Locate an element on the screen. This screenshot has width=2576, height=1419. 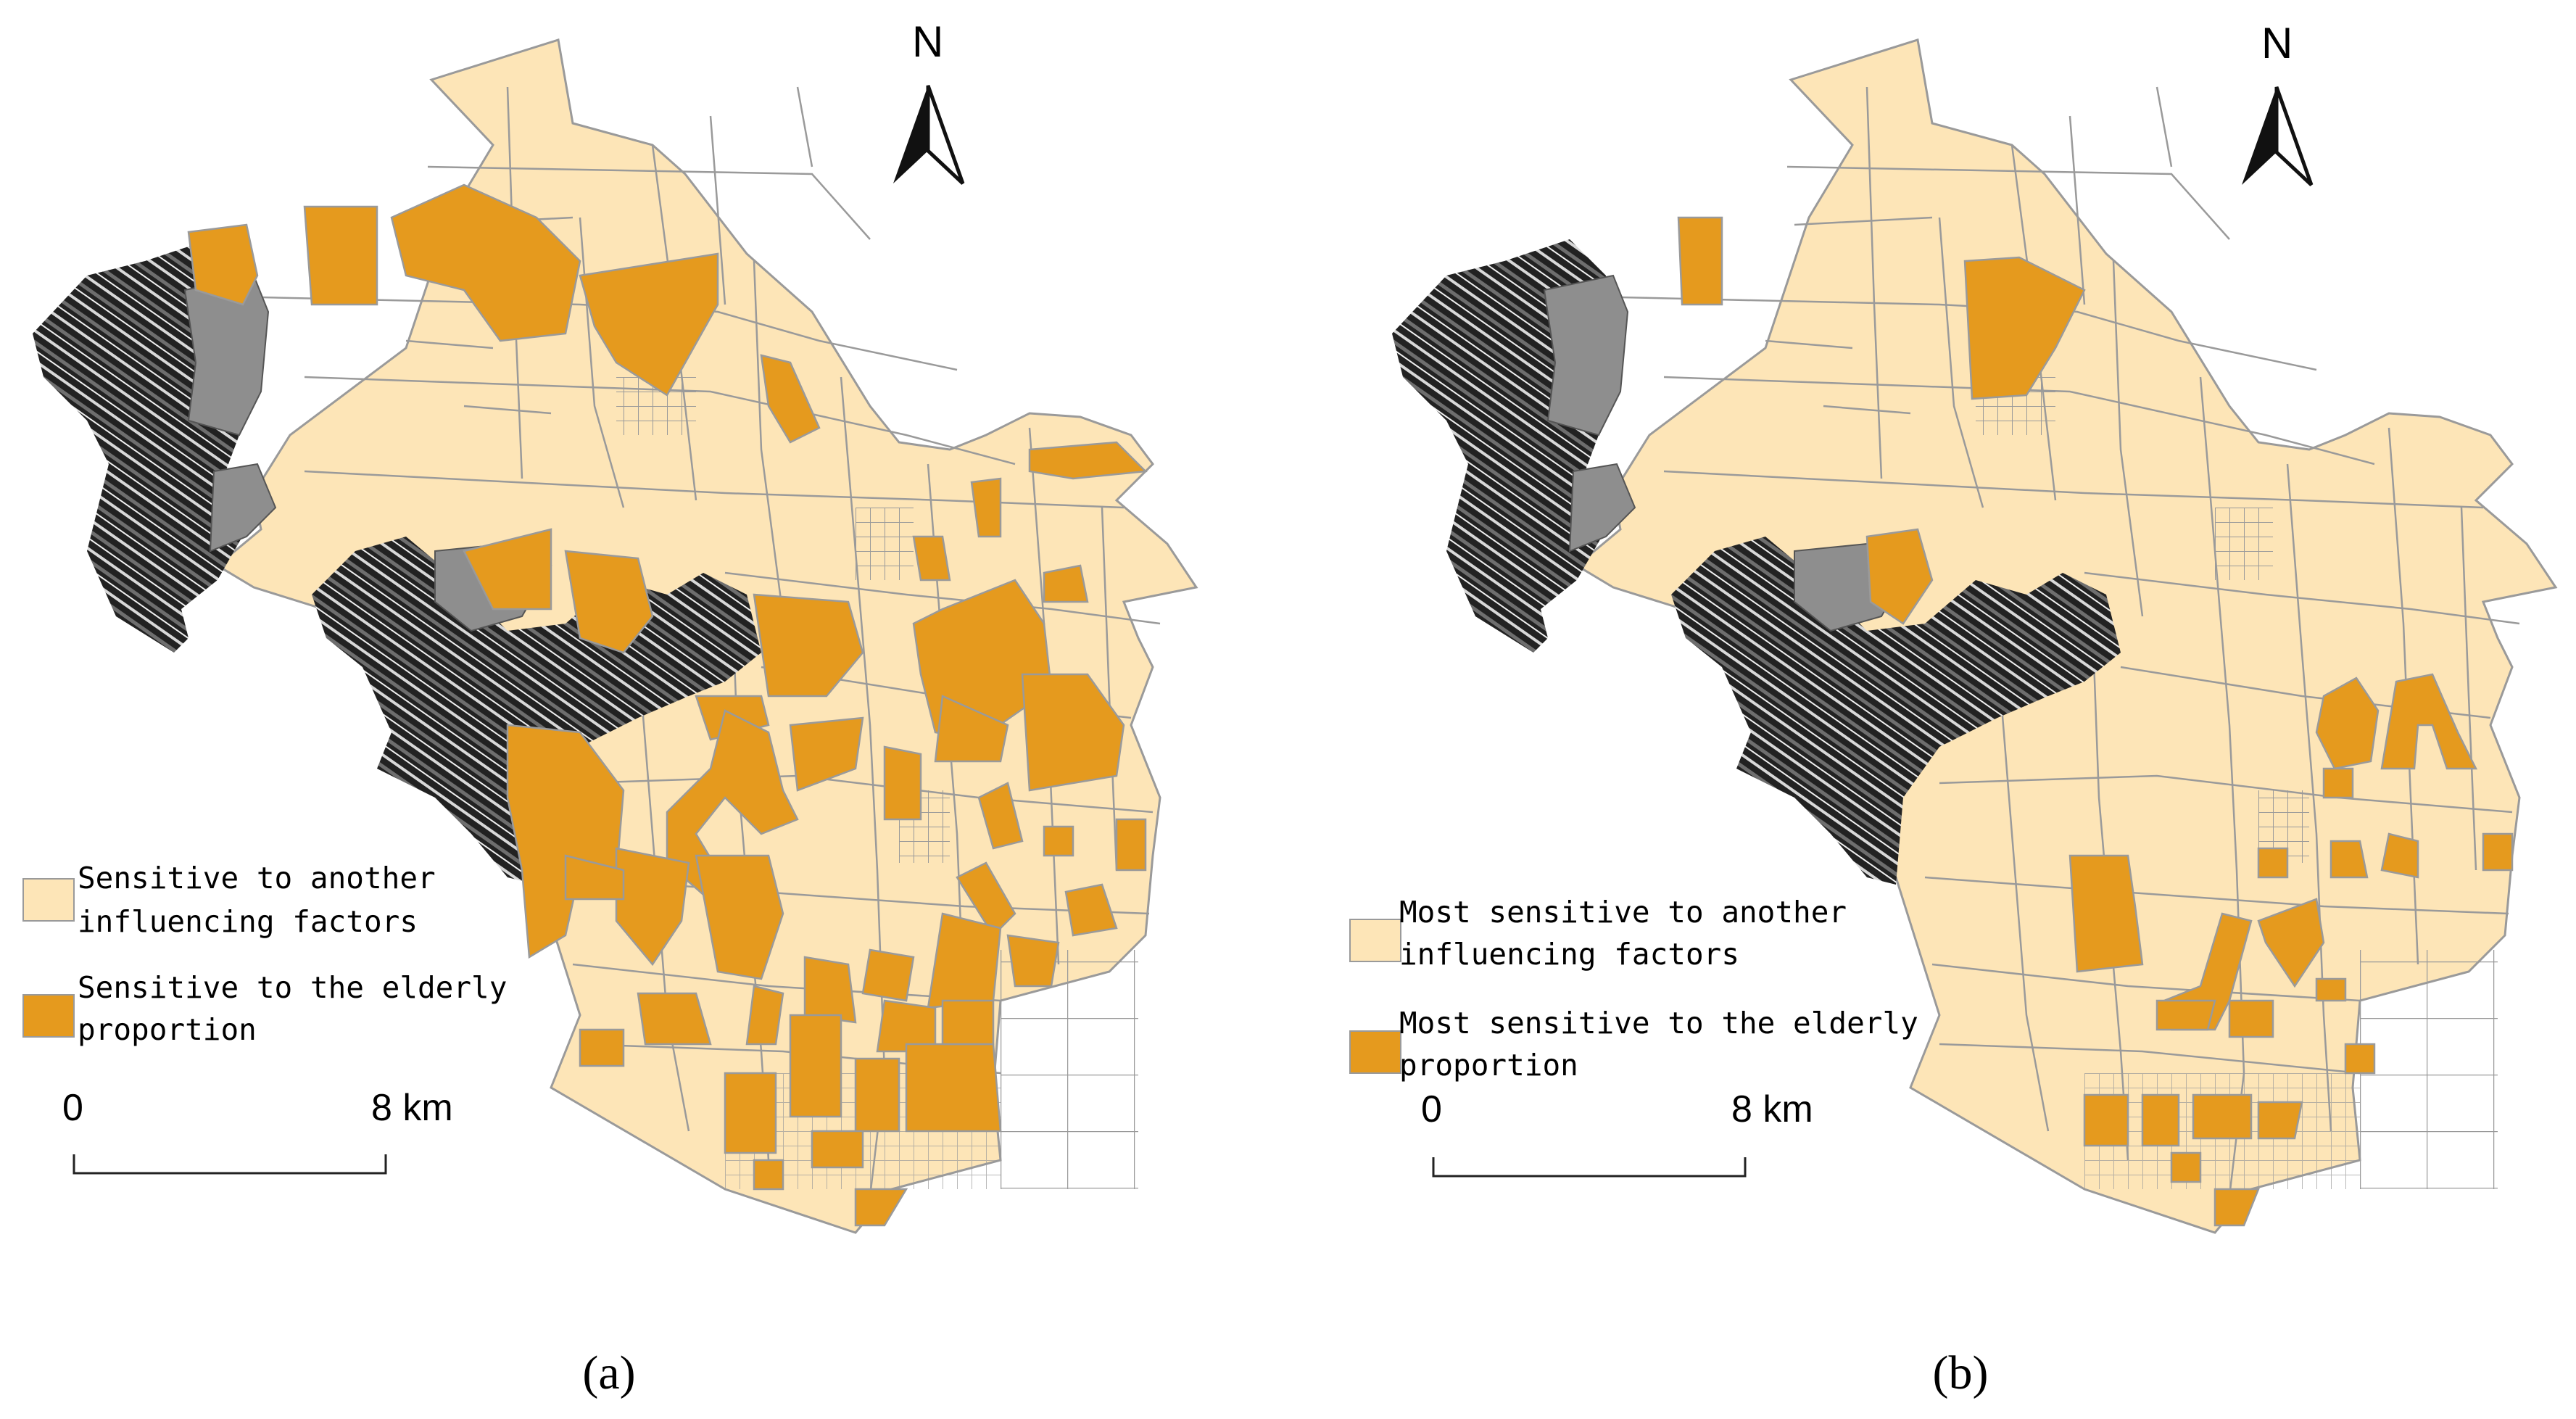
scale-bar-start-label-a: 0 is located at coordinates (72, 1108).